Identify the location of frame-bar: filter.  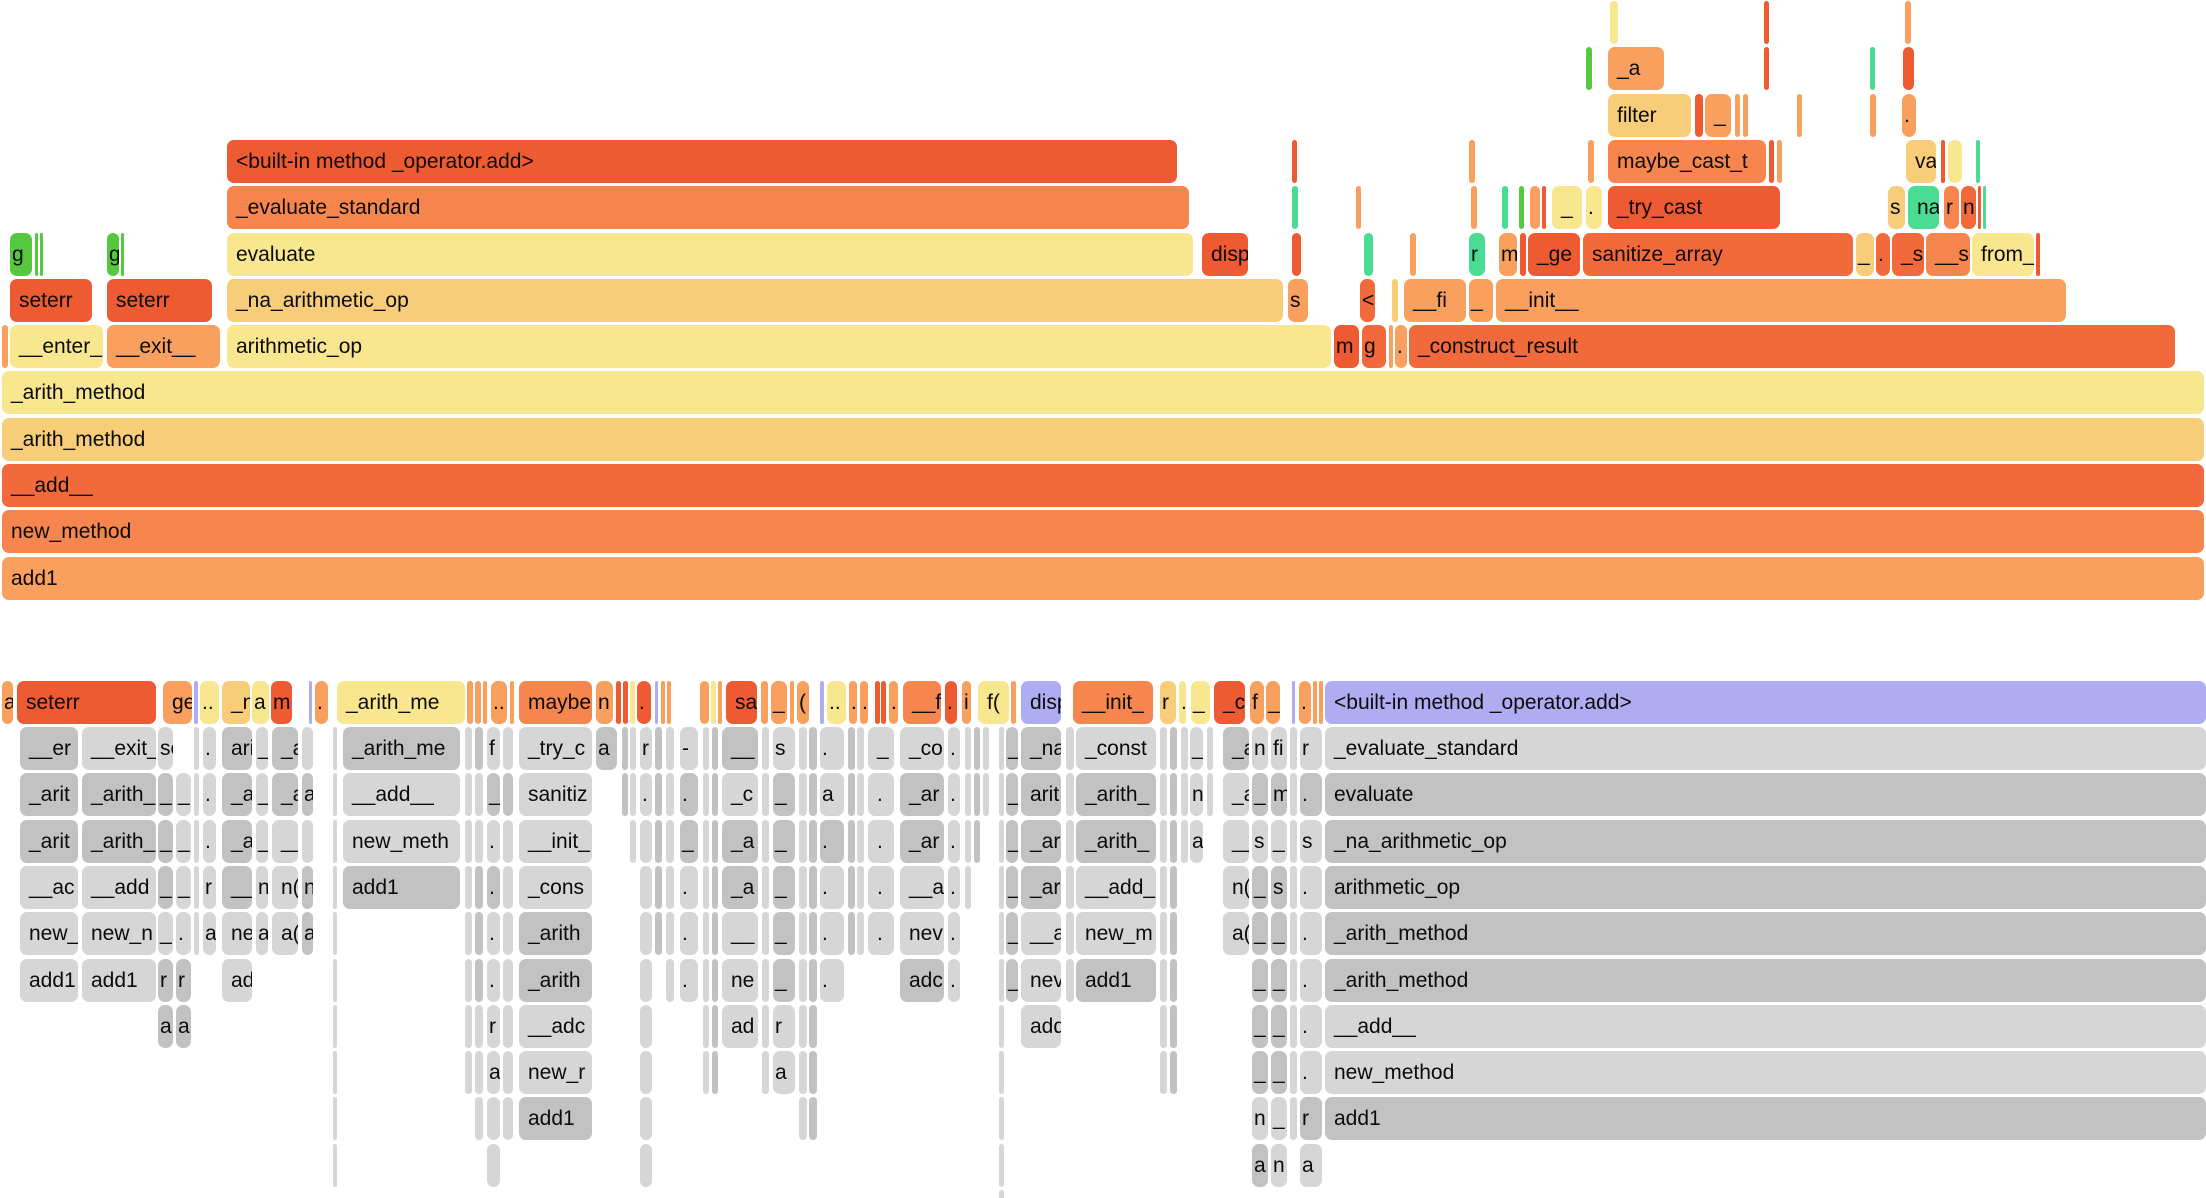
(1649, 115).